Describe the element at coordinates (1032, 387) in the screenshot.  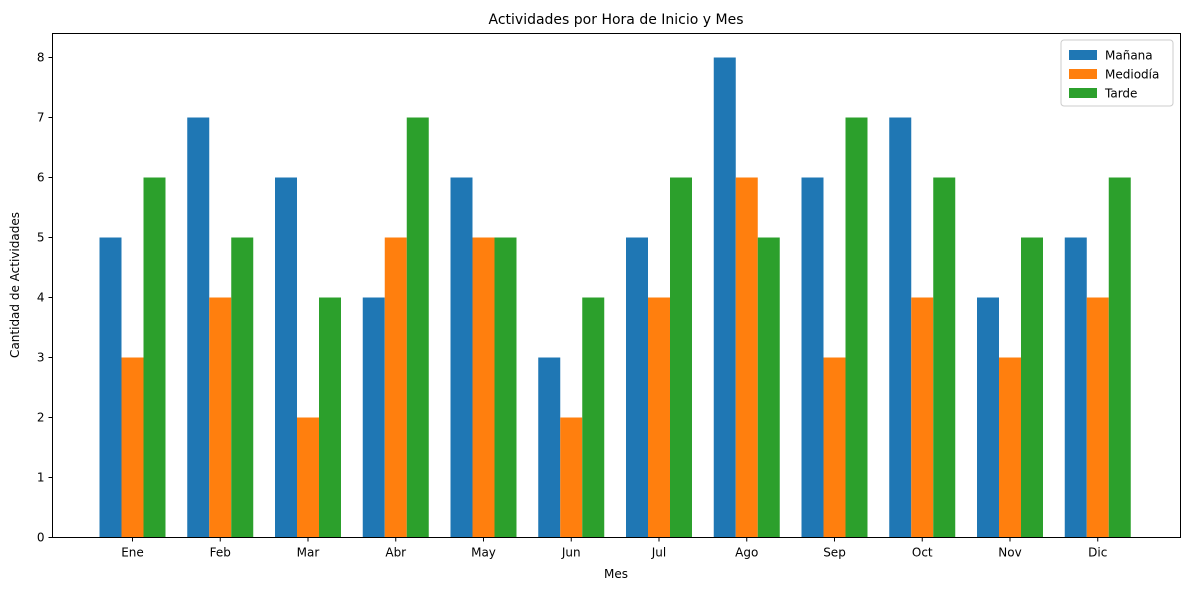
I see `bar-tarde-nov` at that location.